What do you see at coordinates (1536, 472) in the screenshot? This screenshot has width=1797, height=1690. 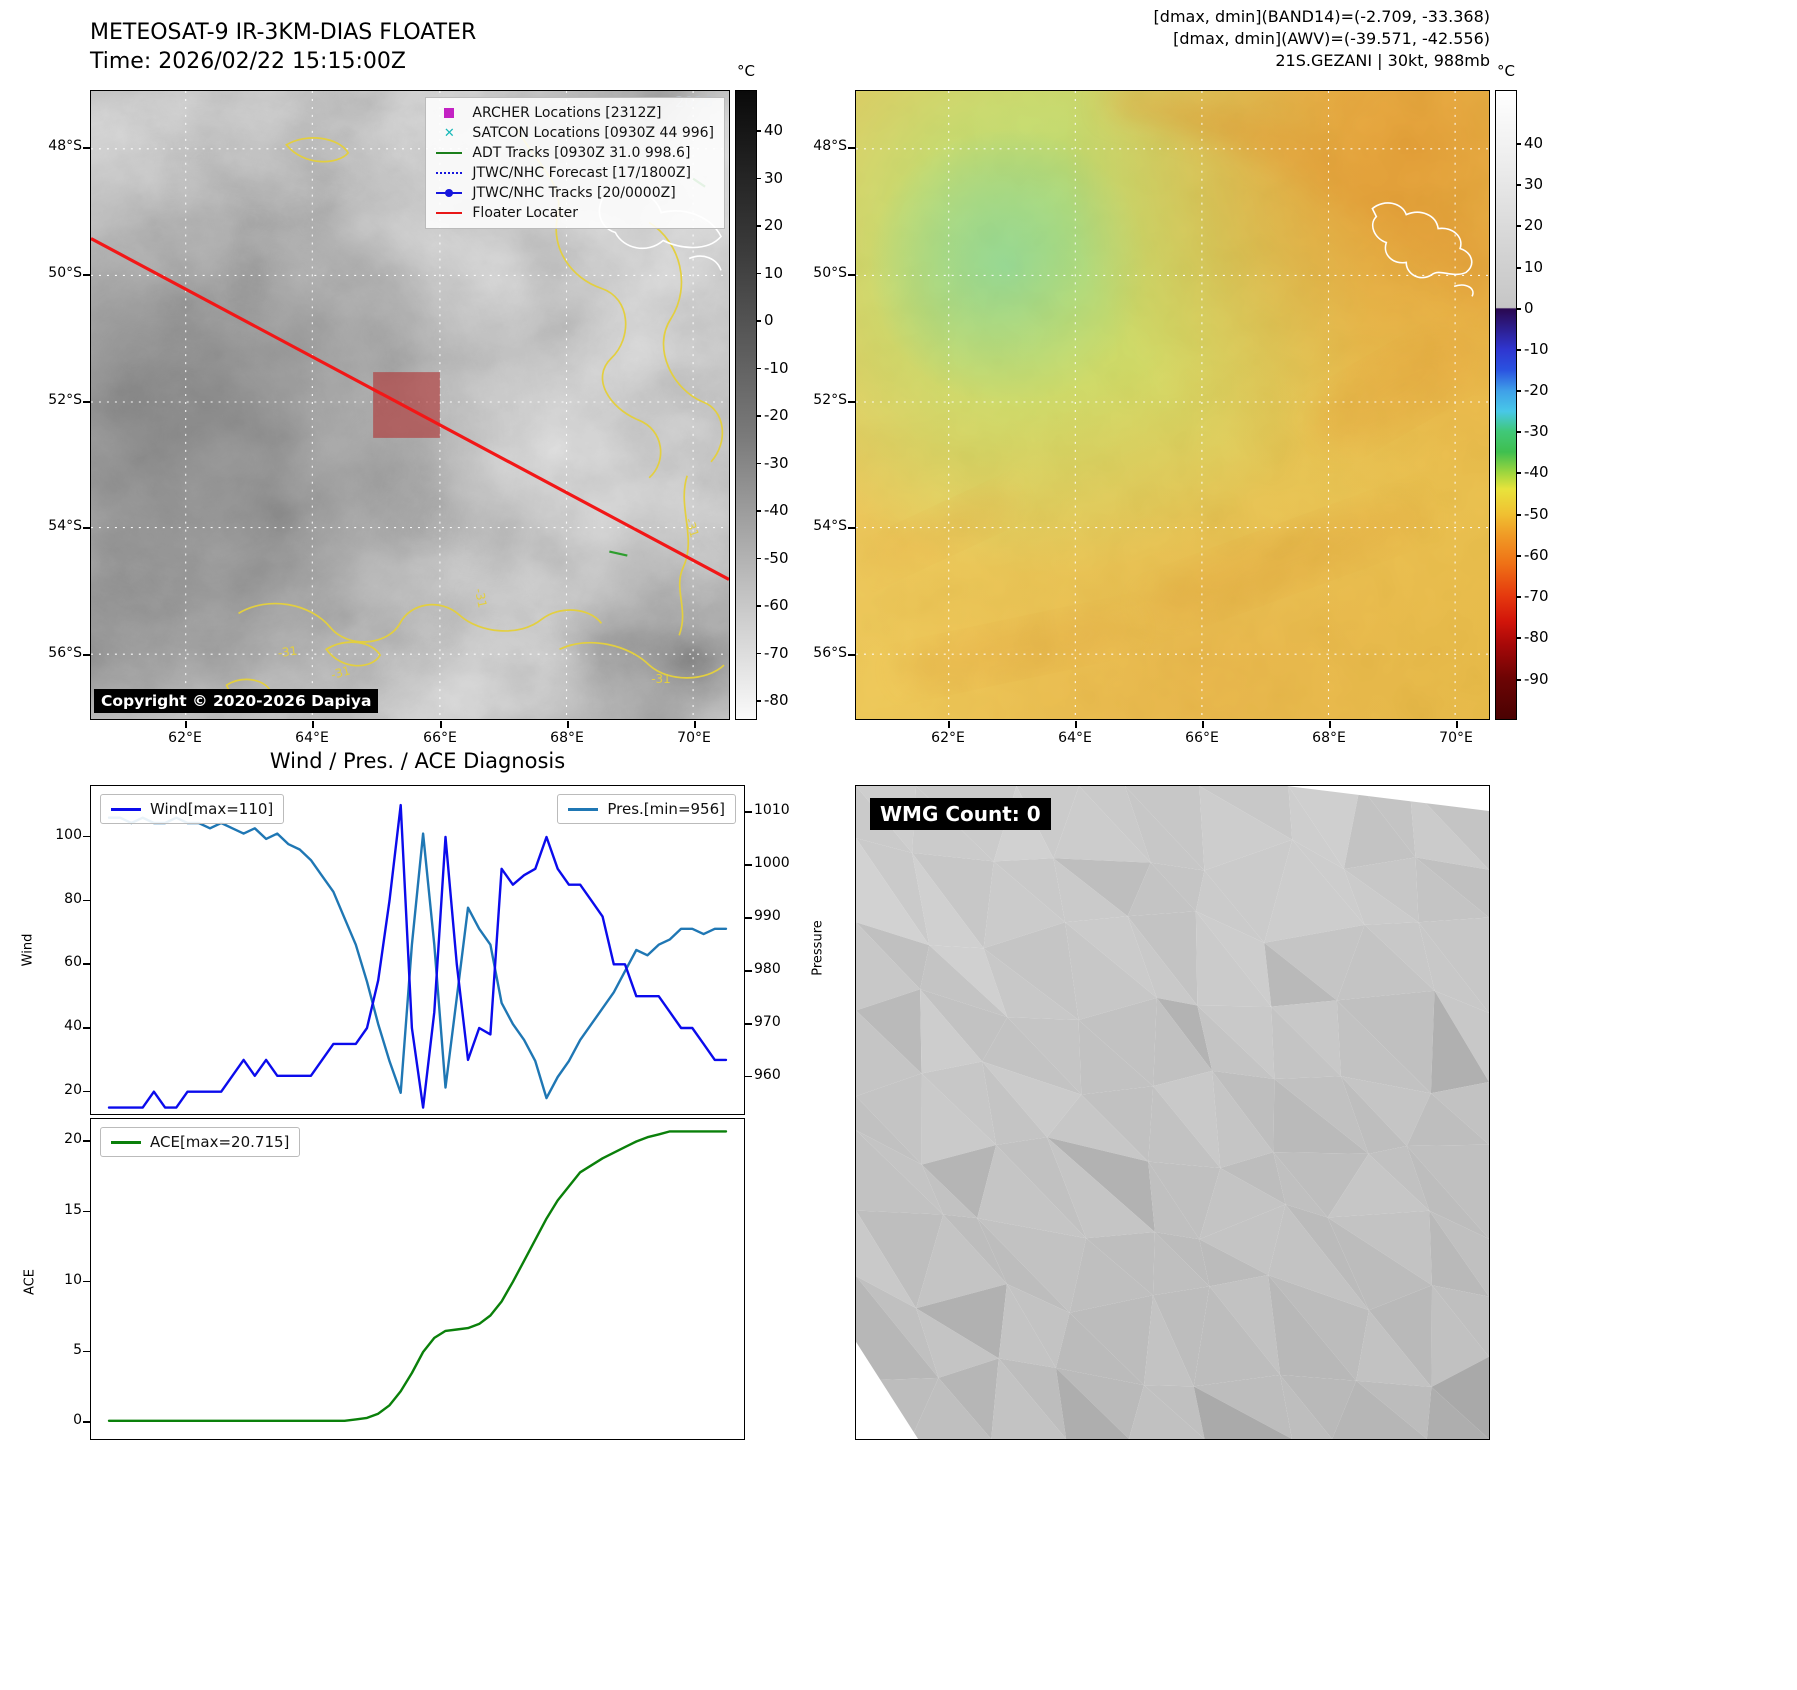 I see `colorbar-tick-label: -40` at bounding box center [1536, 472].